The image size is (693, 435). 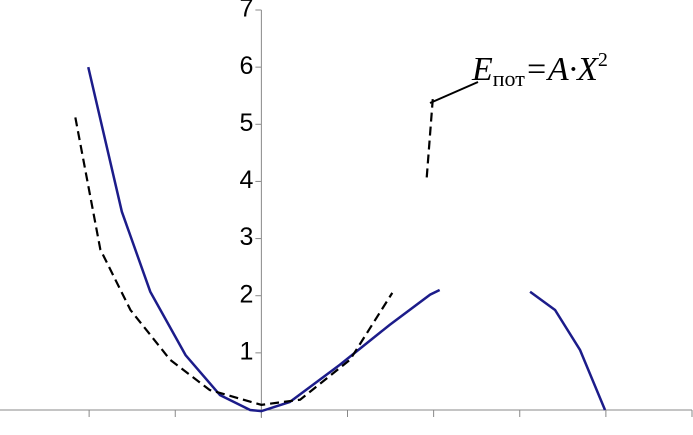 I want to click on annotation-pointer, so click(x=454, y=92).